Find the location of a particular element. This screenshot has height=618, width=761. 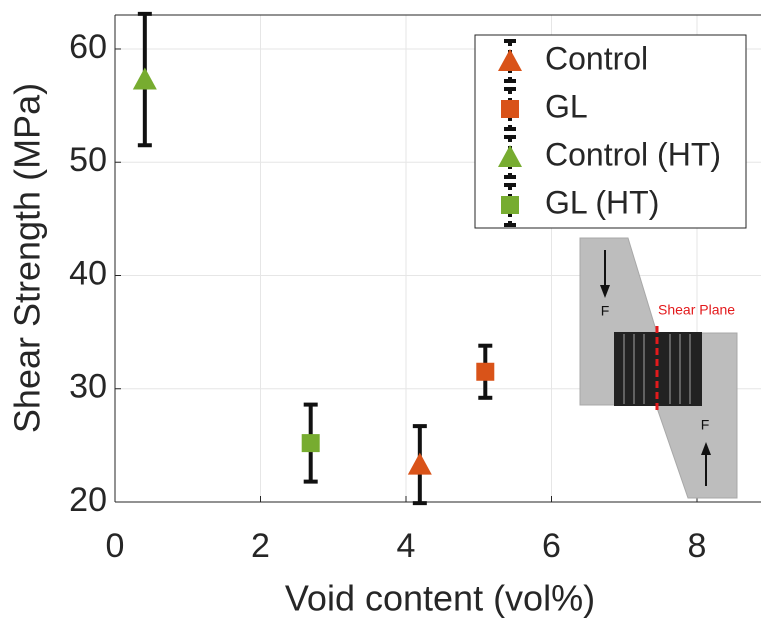

annotation: Shear Plane is located at coordinates (696, 310).